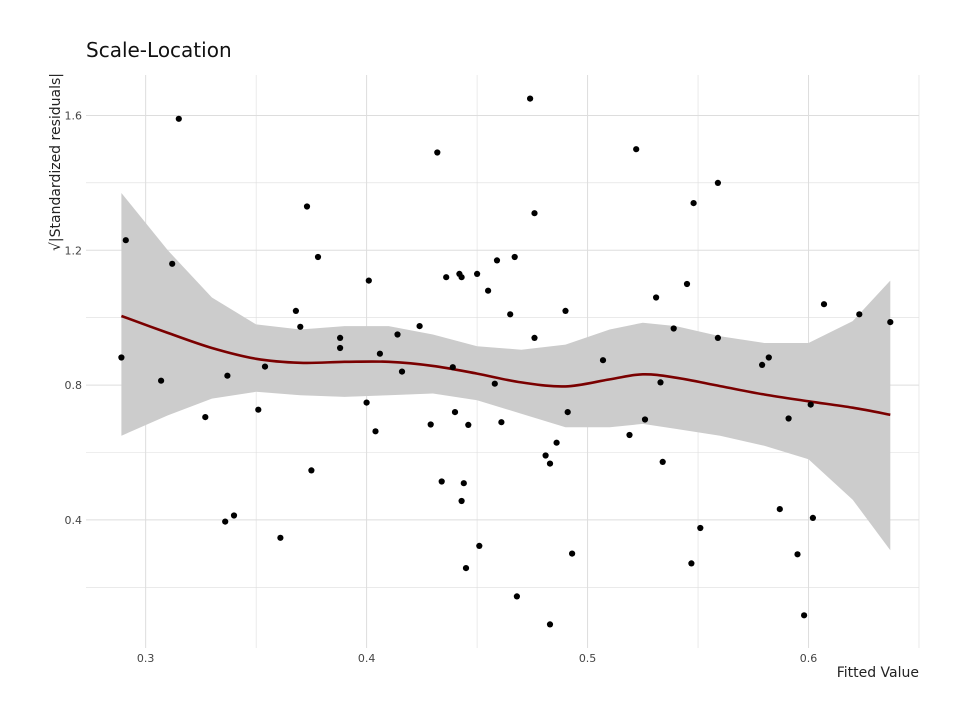 The width and height of the screenshot is (960, 720). What do you see at coordinates (74, 385) in the screenshot?
I see `y-tick-label: 0.8` at bounding box center [74, 385].